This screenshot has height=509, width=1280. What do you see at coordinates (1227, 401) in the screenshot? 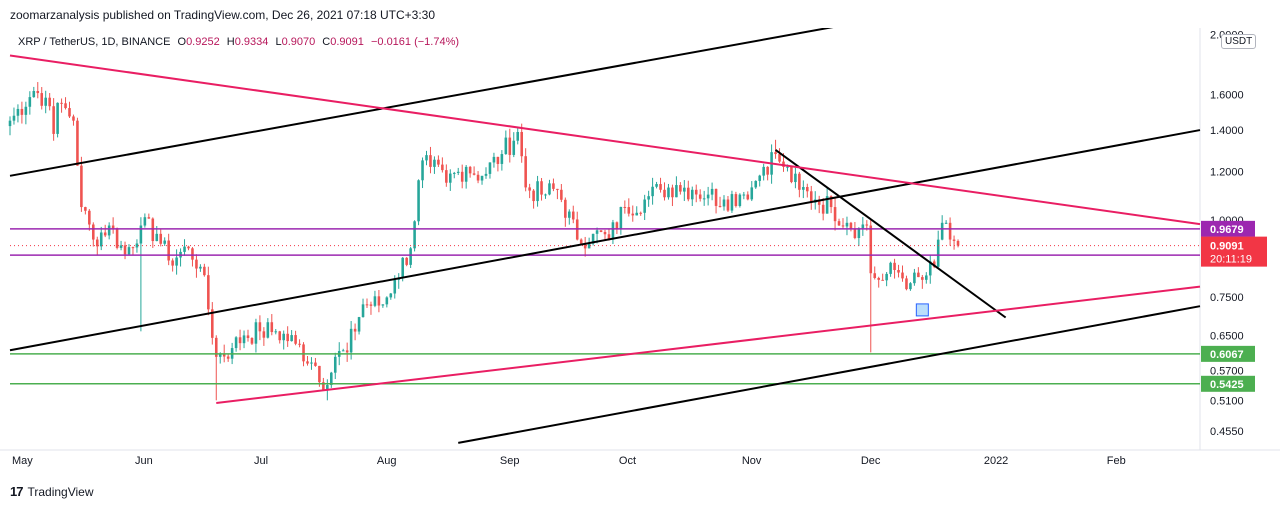
I see `y-tick-label: 0.5100` at bounding box center [1227, 401].